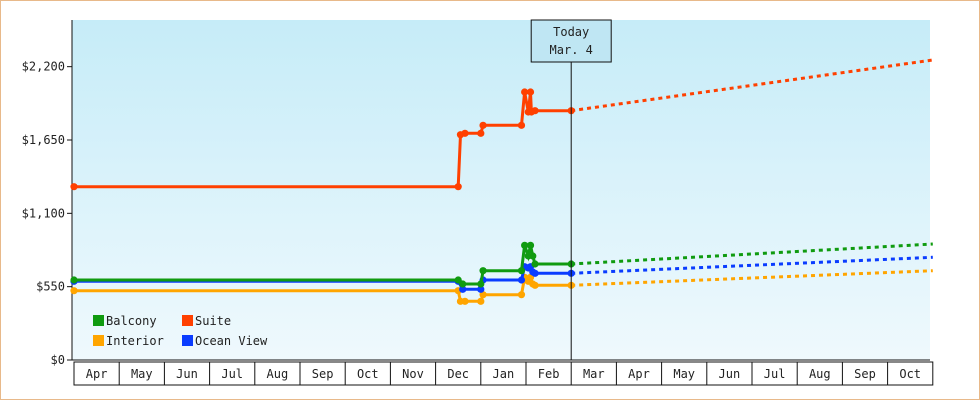  What do you see at coordinates (594, 374) in the screenshot?
I see `month-label: Mar` at bounding box center [594, 374].